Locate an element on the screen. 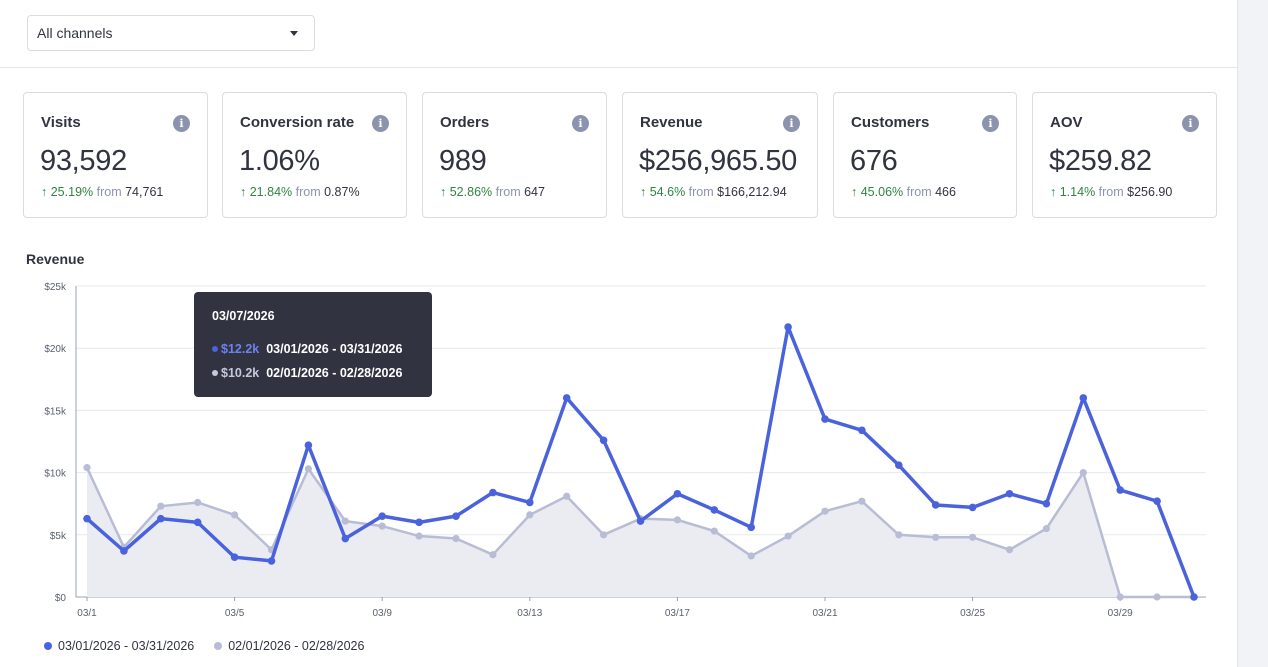 The height and width of the screenshot is (667, 1268). metric-title: Customers is located at coordinates (890, 122).